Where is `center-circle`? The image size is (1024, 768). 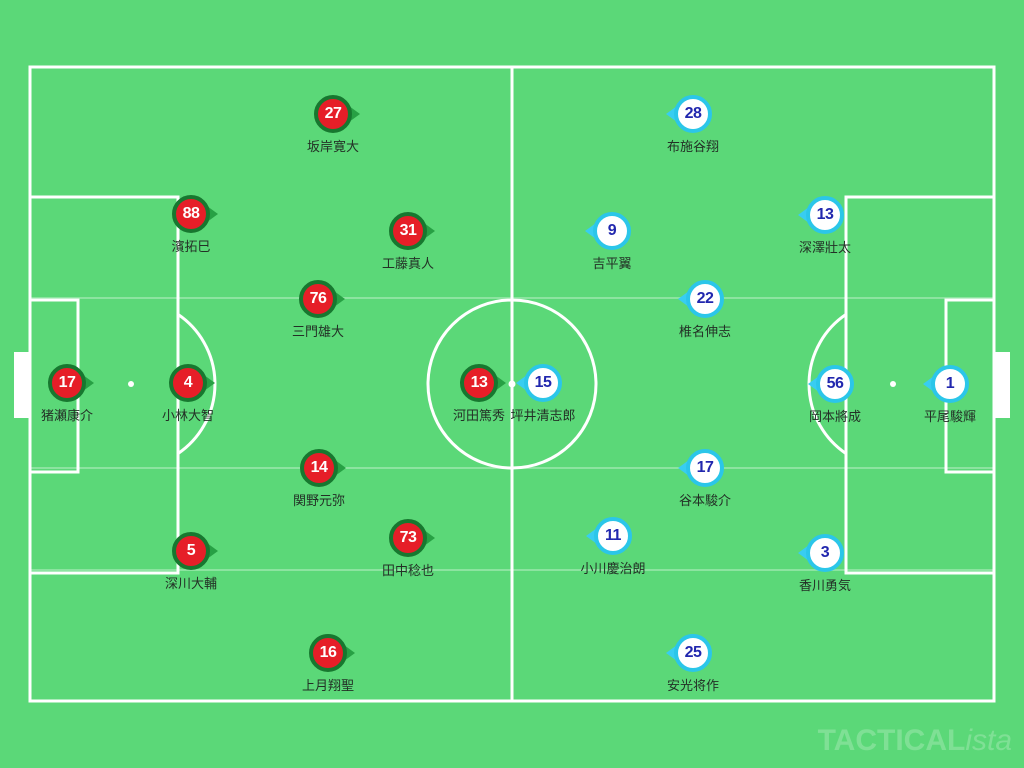
center-circle is located at coordinates (512, 384).